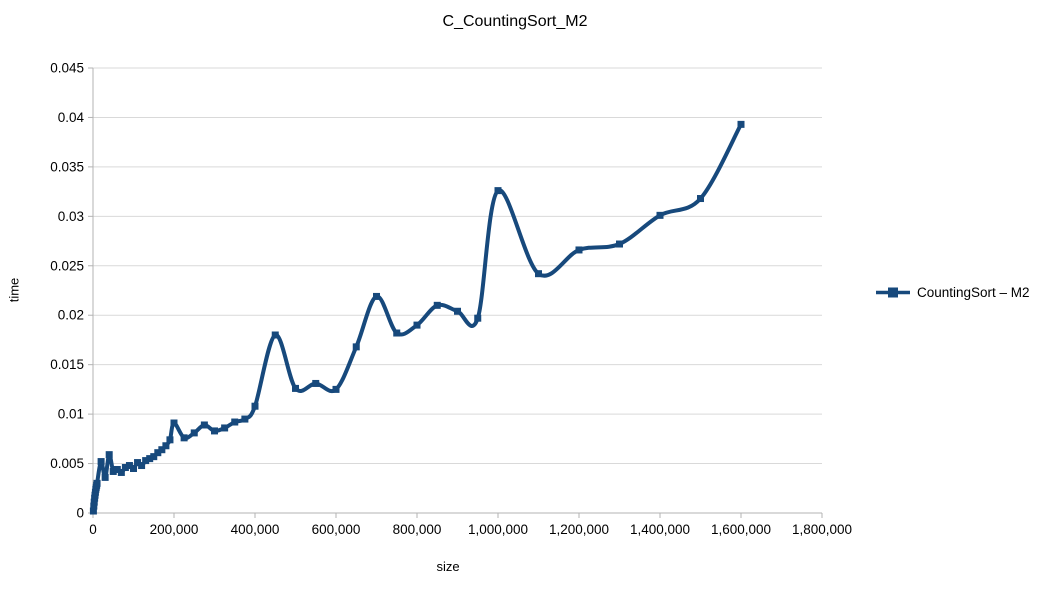 The height and width of the screenshot is (590, 1054). What do you see at coordinates (174, 529) in the screenshot?
I see `x-tick-label: 200,000` at bounding box center [174, 529].